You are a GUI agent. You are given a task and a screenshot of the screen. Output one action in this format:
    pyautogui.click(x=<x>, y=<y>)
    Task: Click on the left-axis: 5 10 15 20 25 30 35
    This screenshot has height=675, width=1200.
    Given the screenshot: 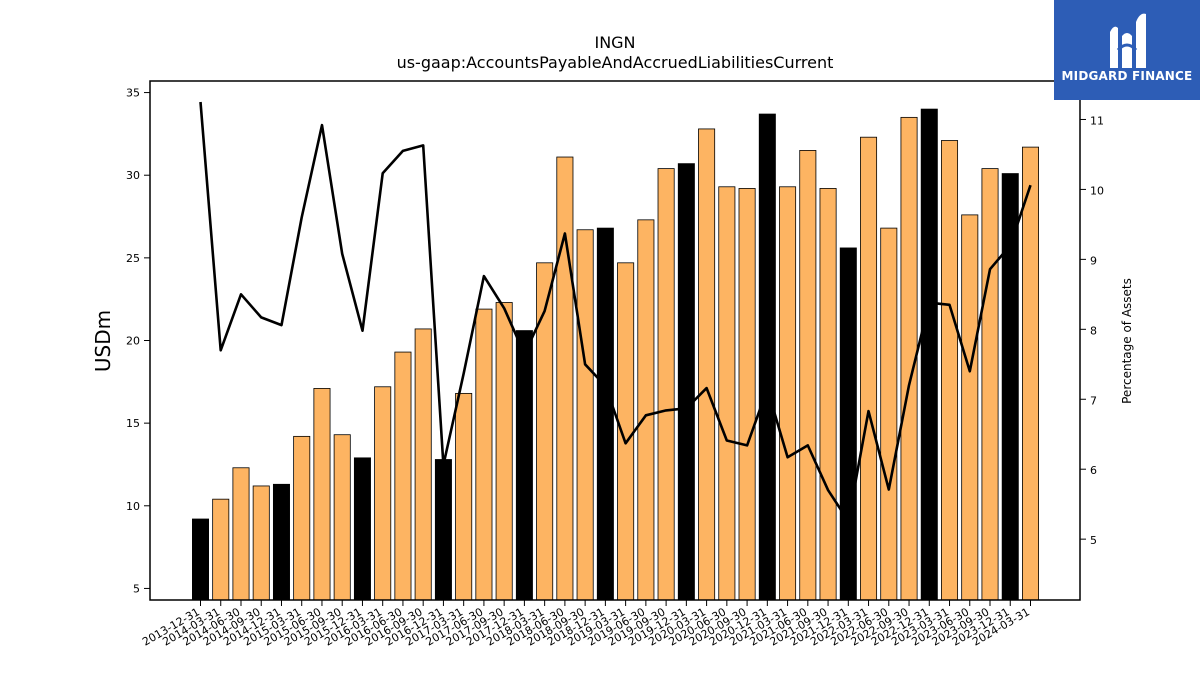 What is the action you would take?
    pyautogui.click(x=138, y=341)
    